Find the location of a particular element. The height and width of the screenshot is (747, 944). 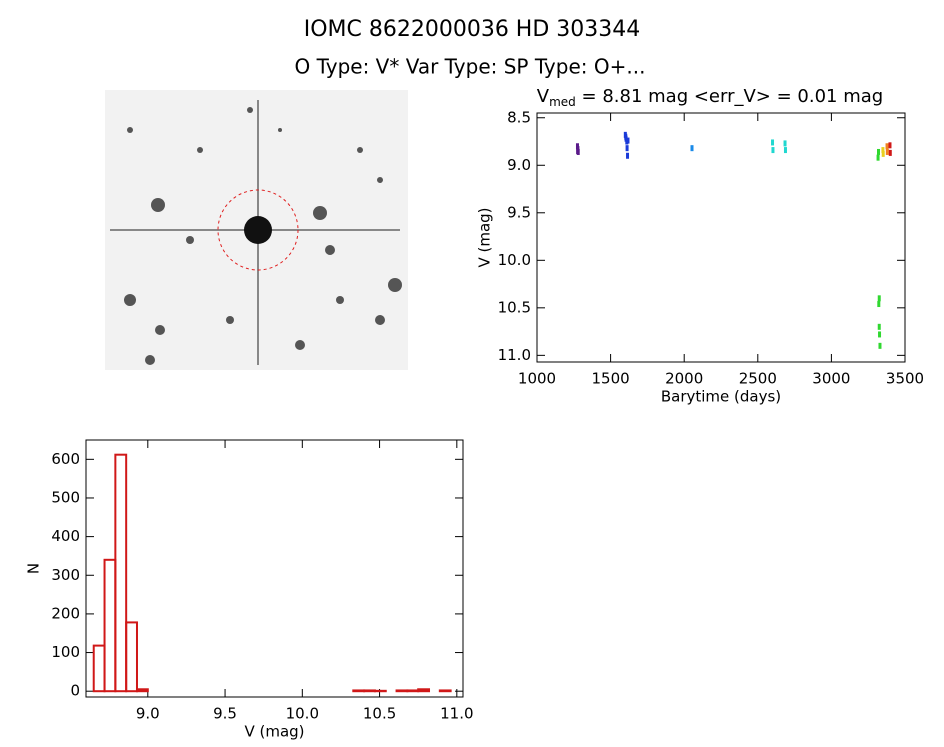

y-tick-label: 11.0 is located at coordinates (514, 355).